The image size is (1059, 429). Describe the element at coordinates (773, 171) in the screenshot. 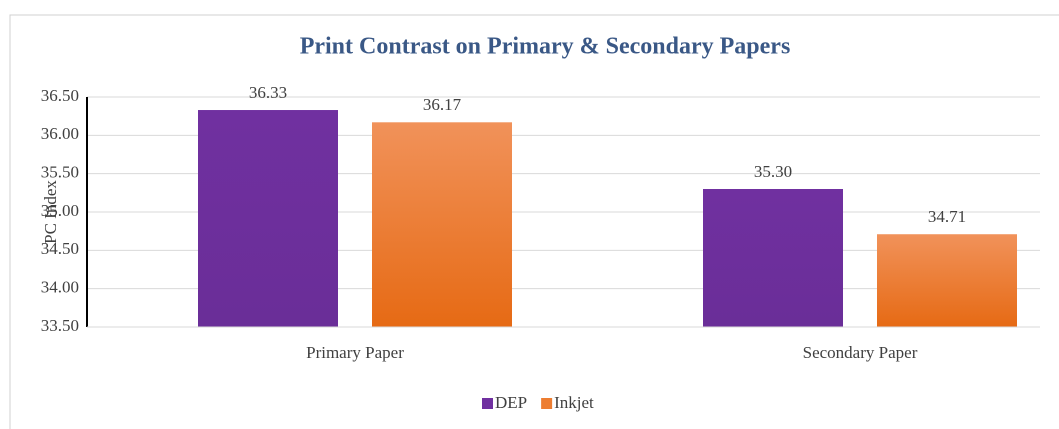

I see `data-label: 35.30` at that location.